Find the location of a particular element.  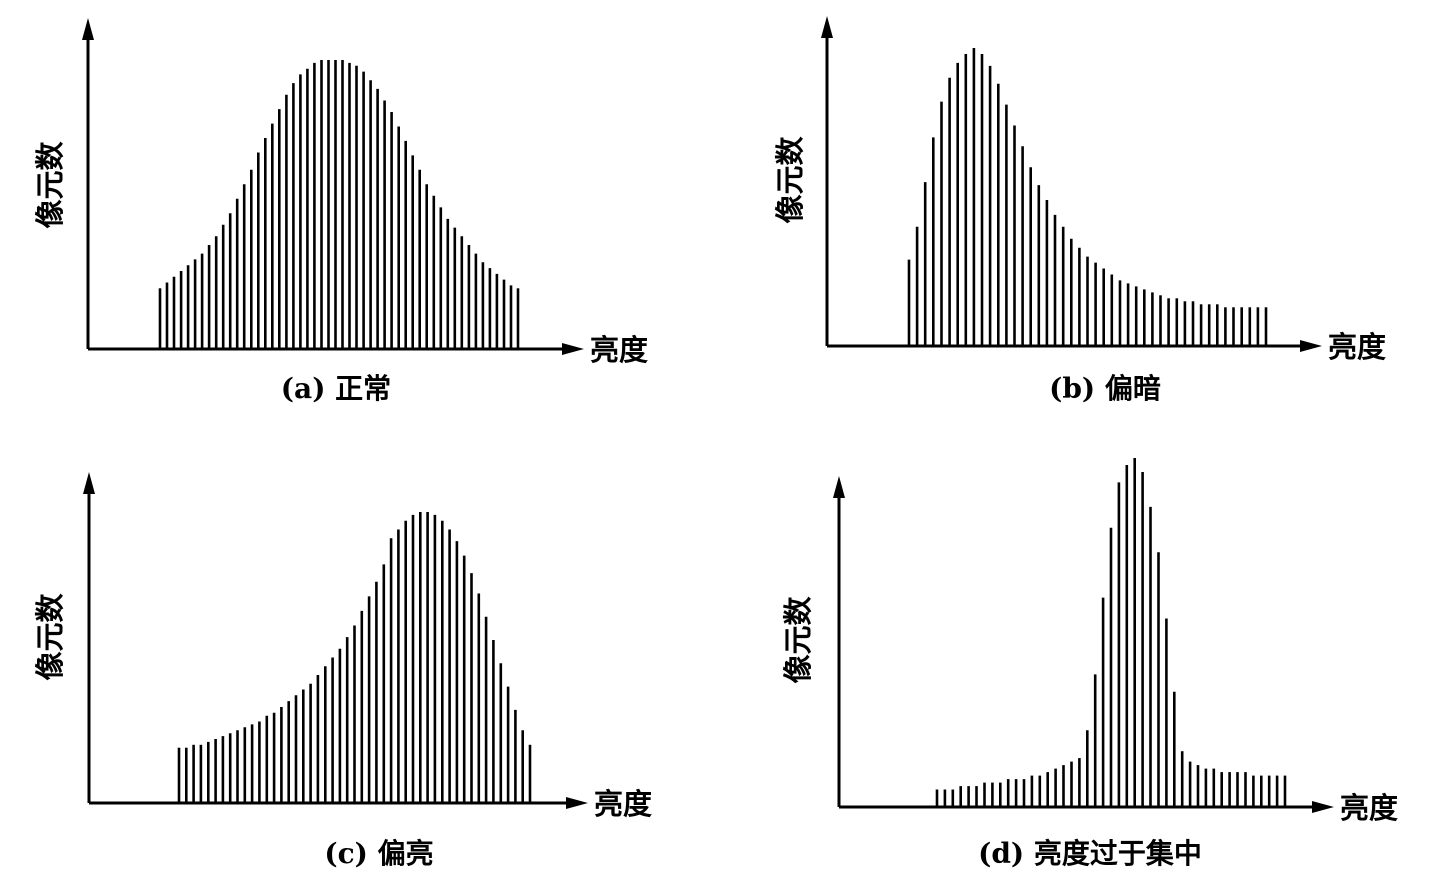

bars-d is located at coordinates (1111, 632).